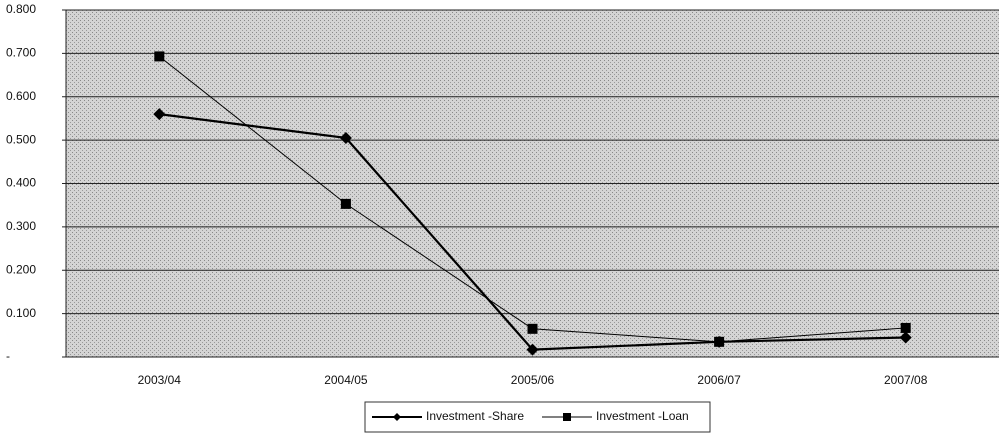 The image size is (999, 438). Describe the element at coordinates (906, 380) in the screenshot. I see `x-tick-label: 2007/08` at that location.